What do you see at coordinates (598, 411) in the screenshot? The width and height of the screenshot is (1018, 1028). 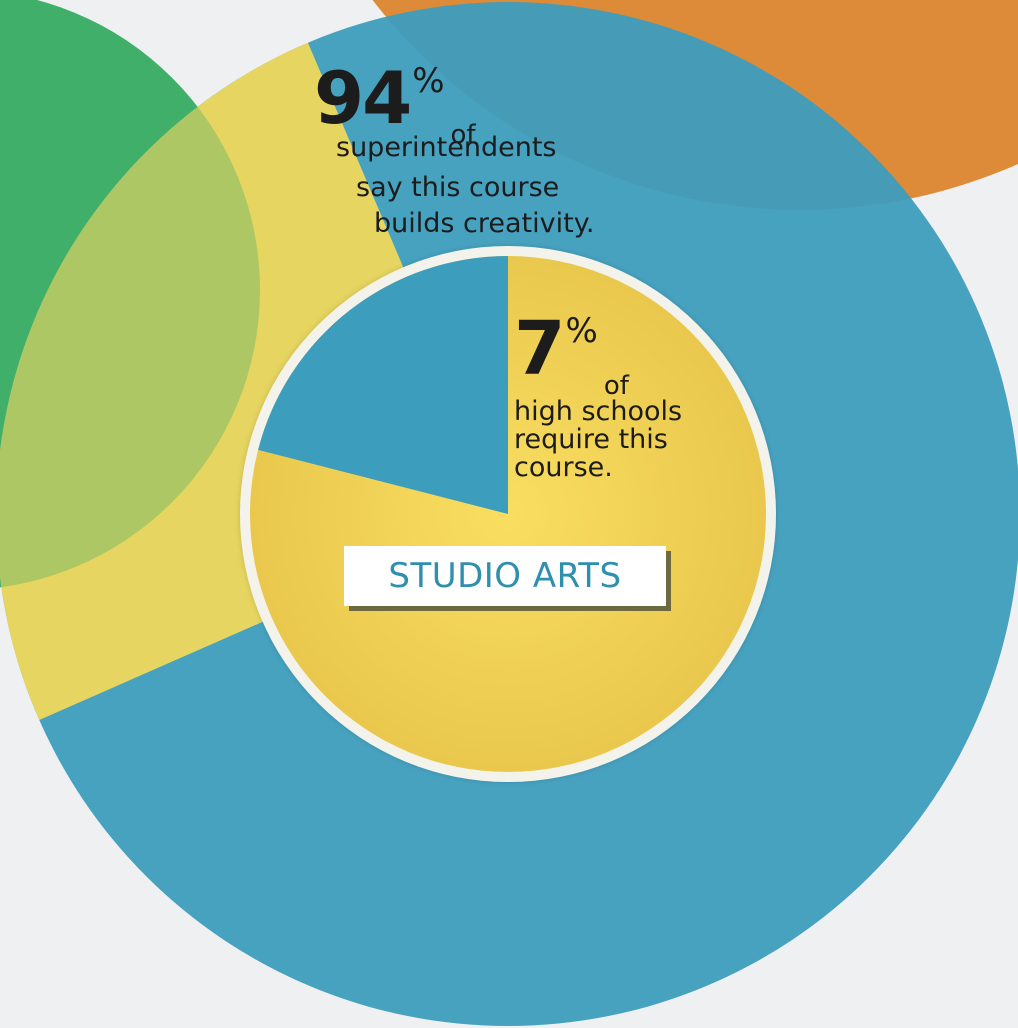 I see `inner-stat-line-1: high schools` at bounding box center [598, 411].